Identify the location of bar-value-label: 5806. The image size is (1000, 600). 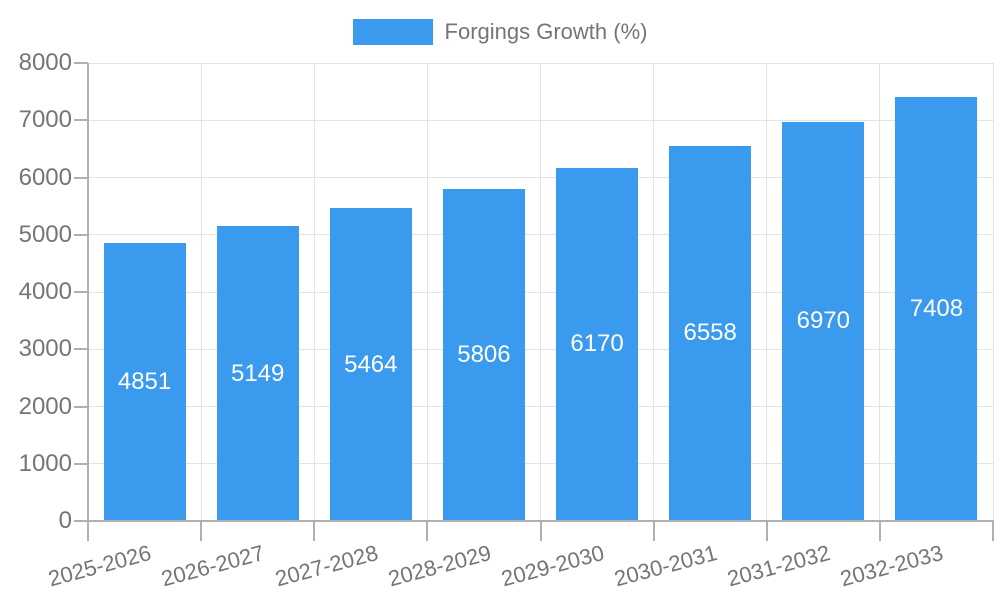
(484, 354).